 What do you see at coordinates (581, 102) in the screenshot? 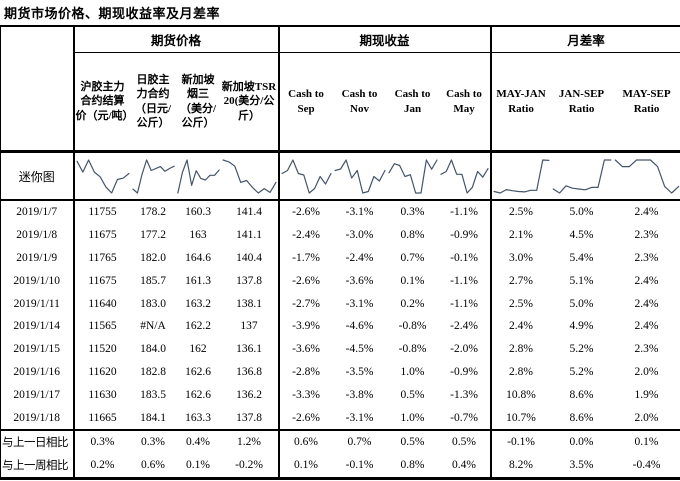
I see `col-header-jan-sep-ratio: JAN-SEP Ratio` at bounding box center [581, 102].